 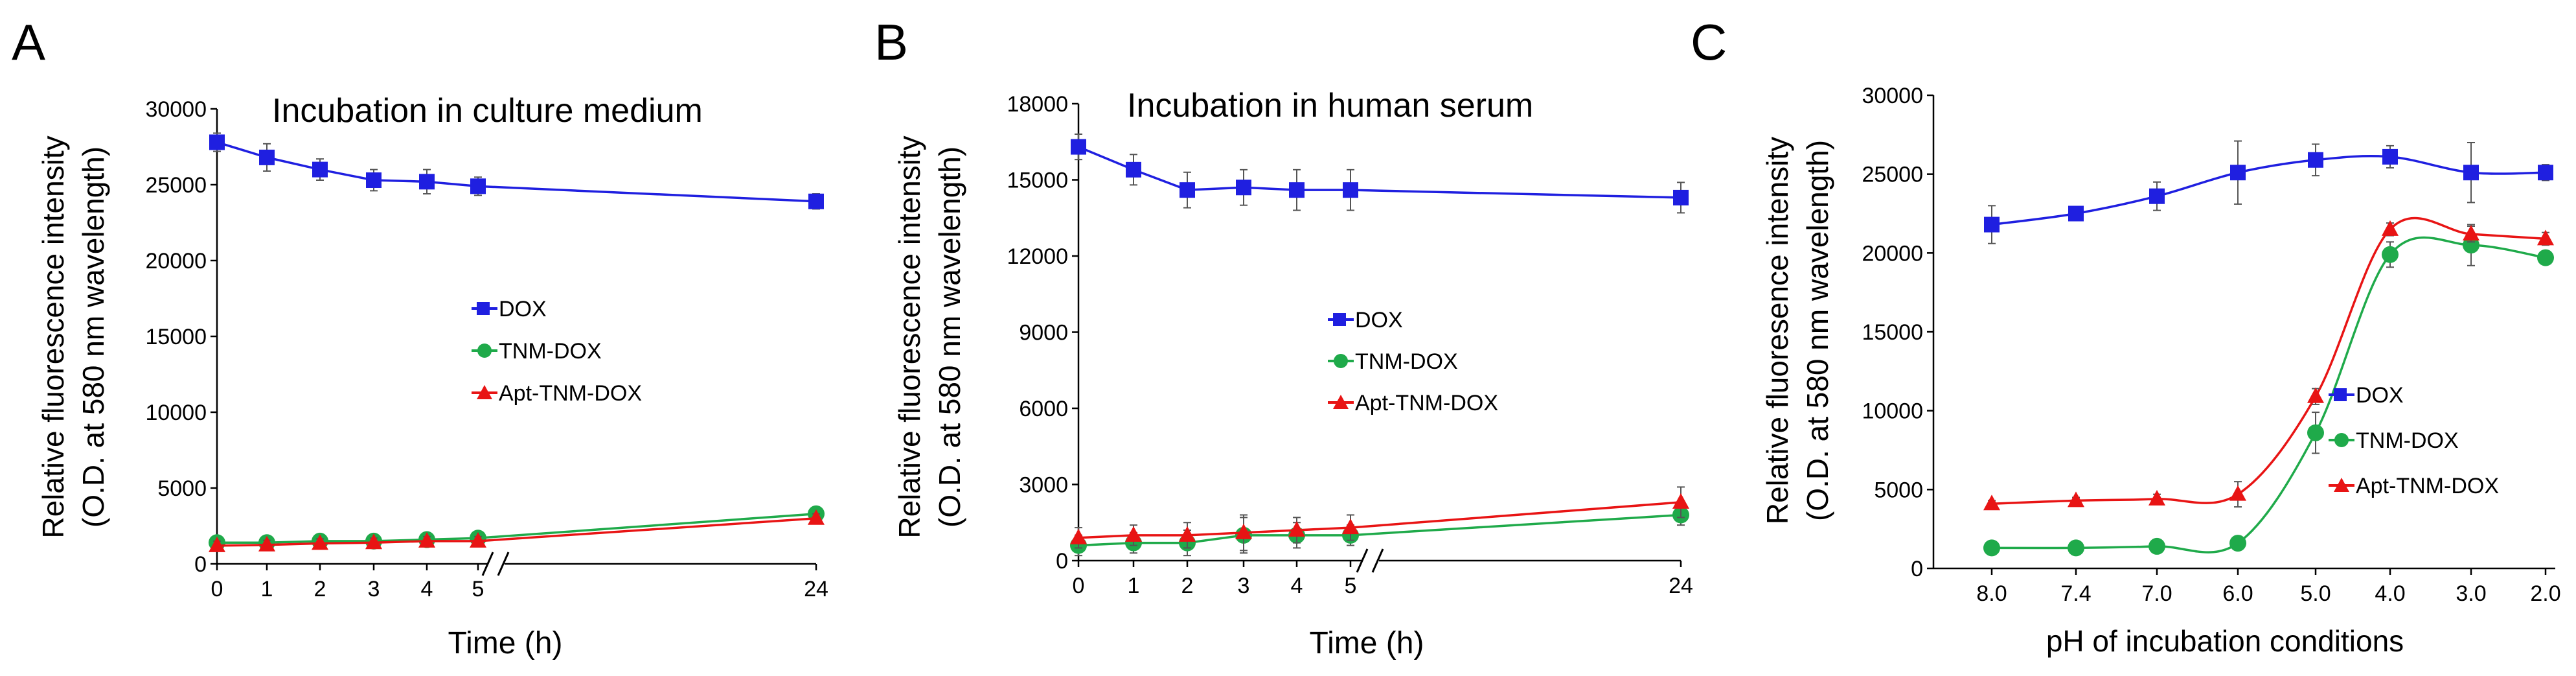 I want to click on y-tick-label: 20000, so click(x=1893, y=253).